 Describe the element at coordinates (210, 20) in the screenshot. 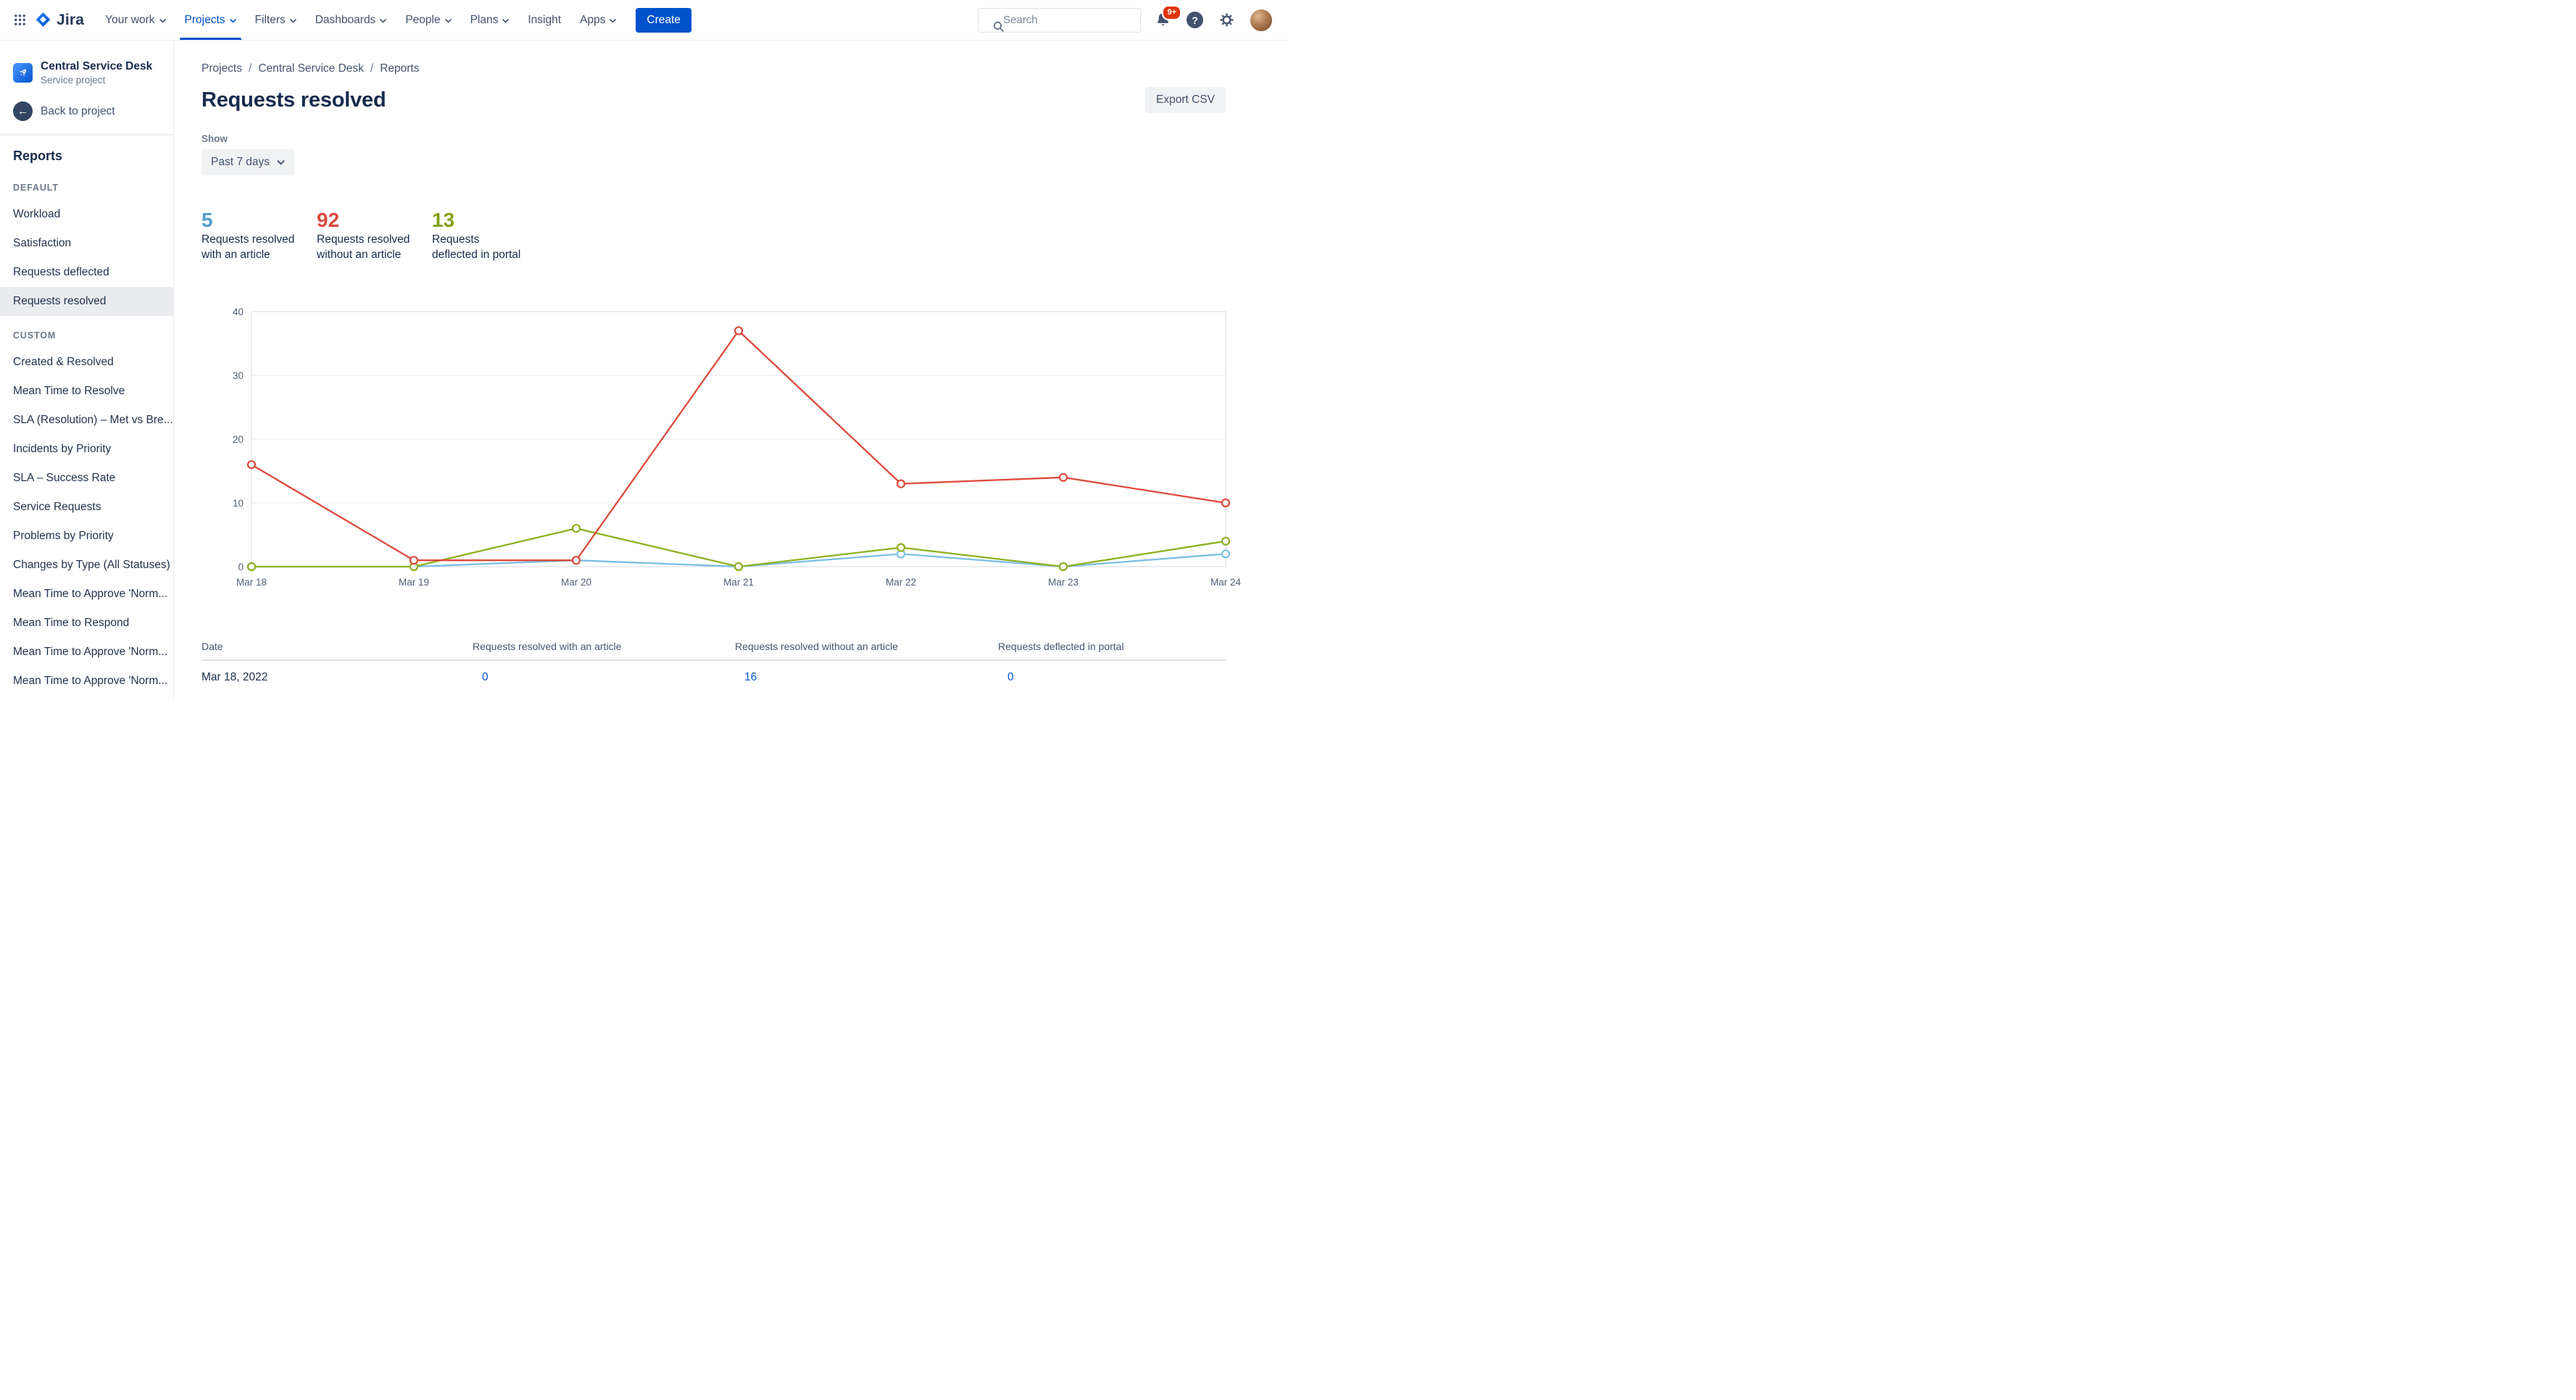

I see `nav-item-projects: Projects` at that location.